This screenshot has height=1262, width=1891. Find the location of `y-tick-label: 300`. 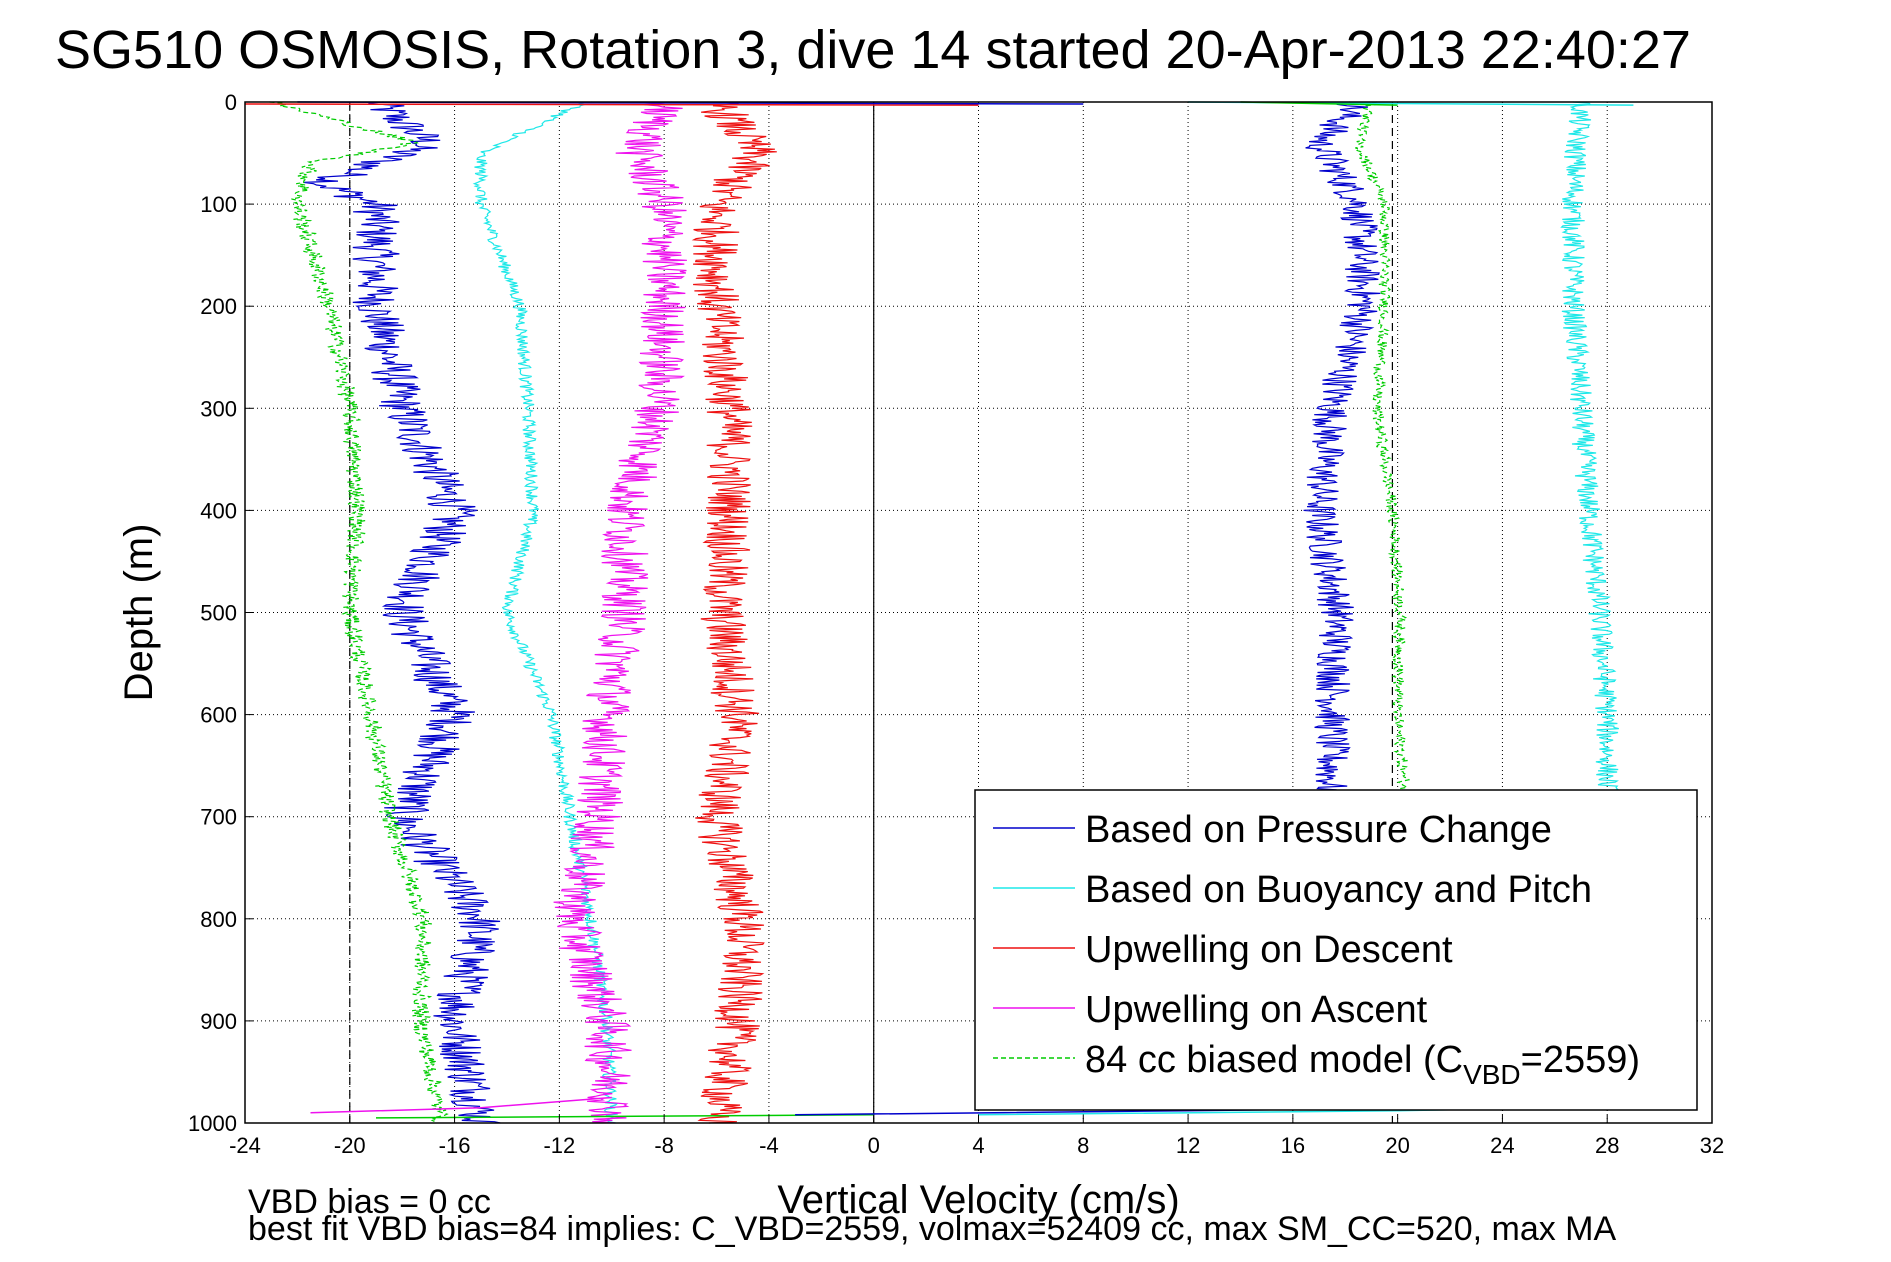

y-tick-label: 300 is located at coordinates (218, 408).